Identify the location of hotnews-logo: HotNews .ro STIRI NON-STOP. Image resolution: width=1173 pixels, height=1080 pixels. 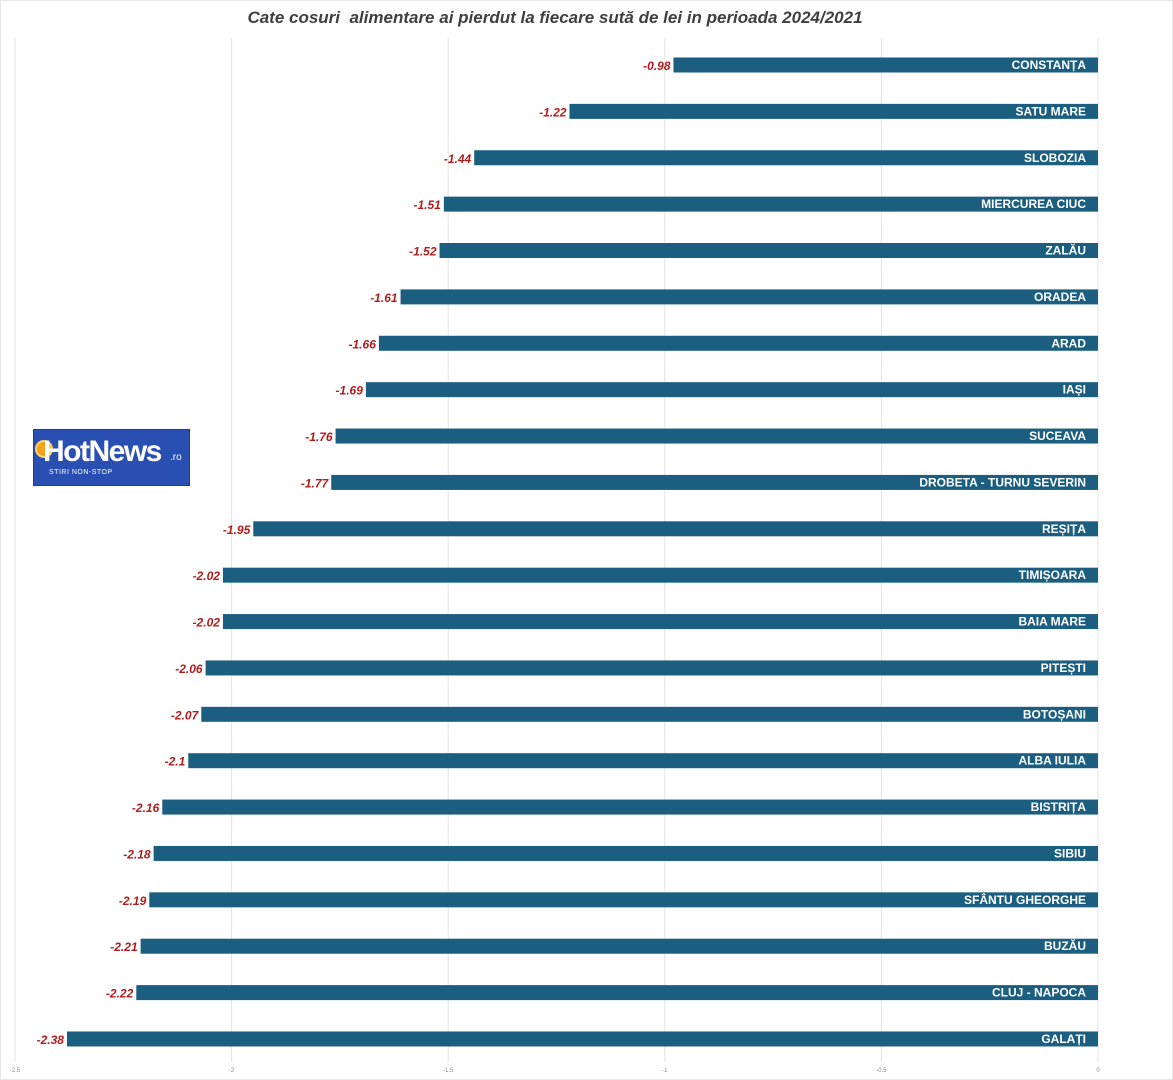
(111, 457).